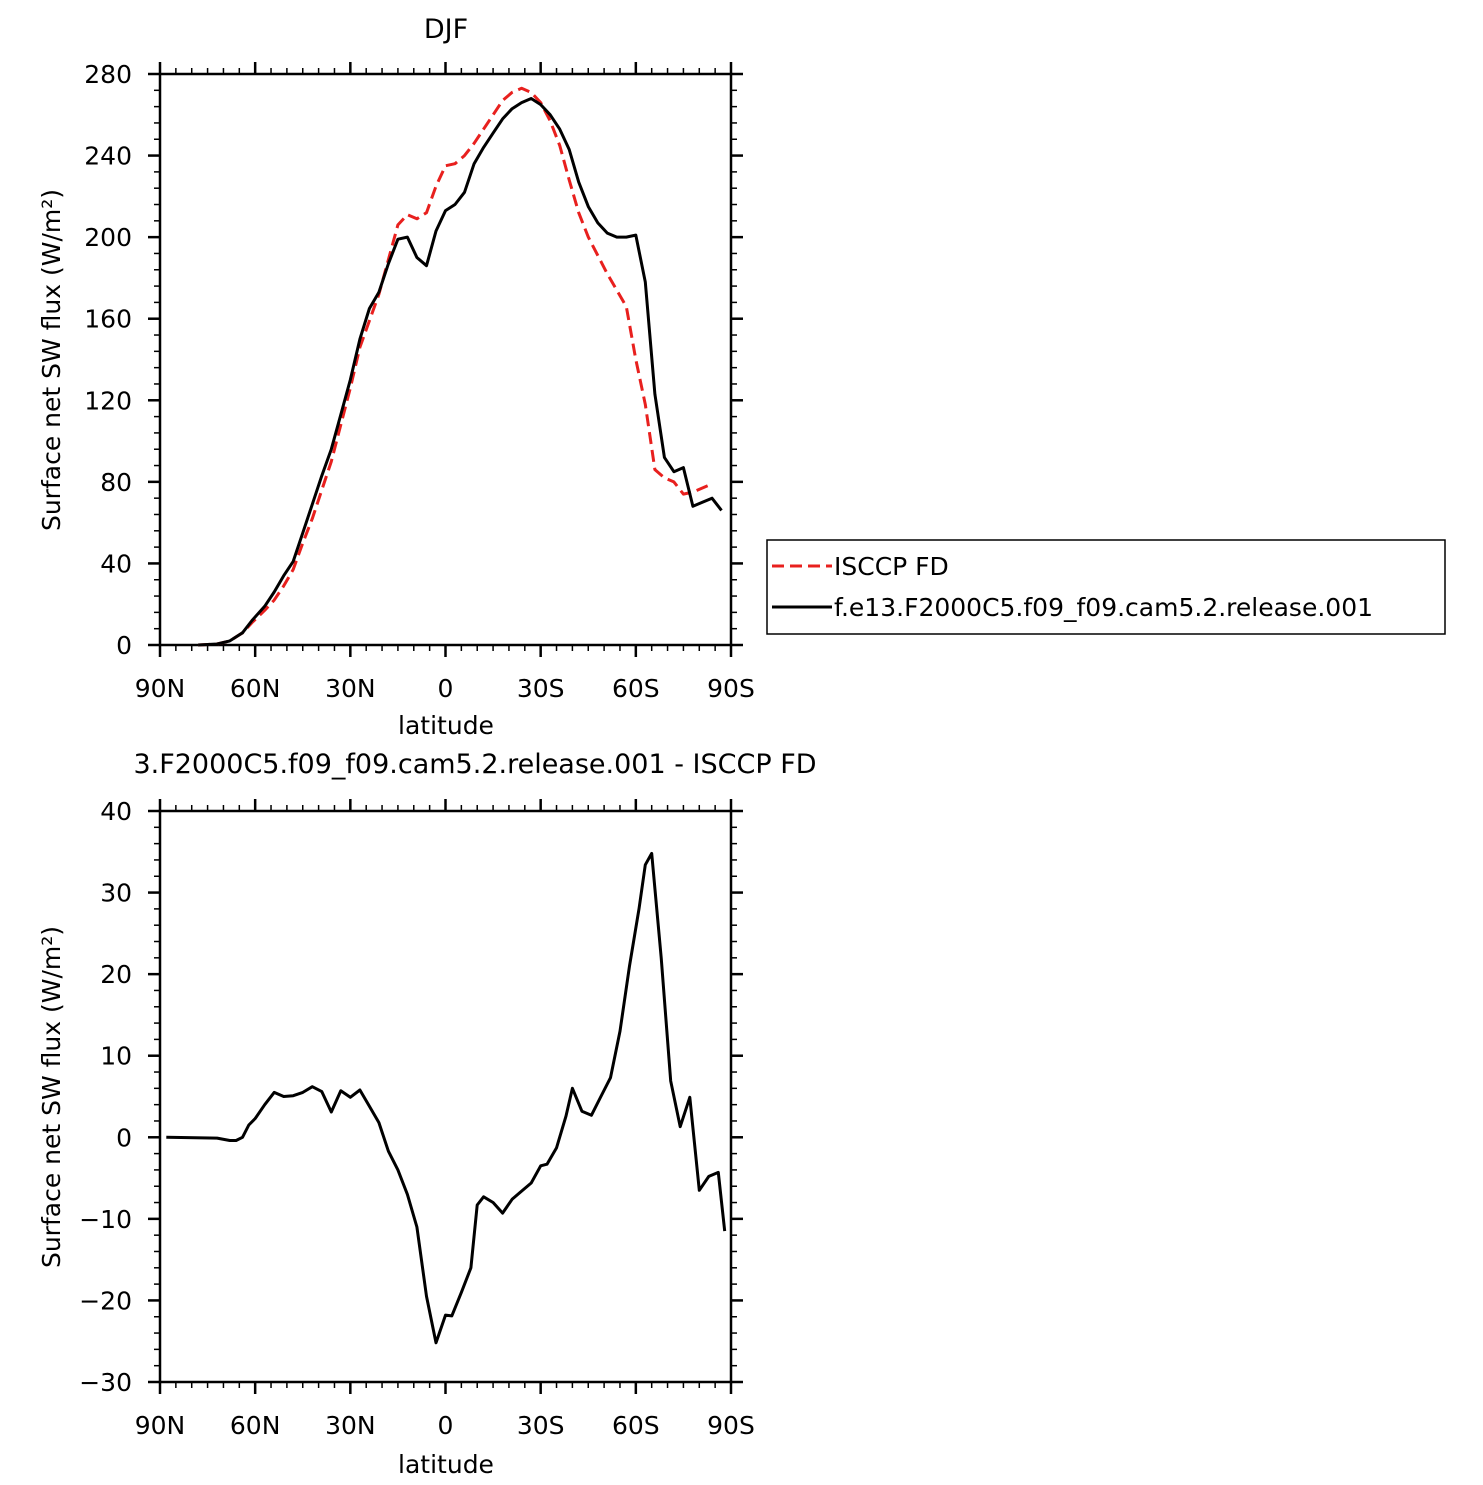 Image resolution: width=1483 pixels, height=1485 pixels. What do you see at coordinates (116, 1056) in the screenshot?
I see `bottom-y-tick-label: 10` at bounding box center [116, 1056].